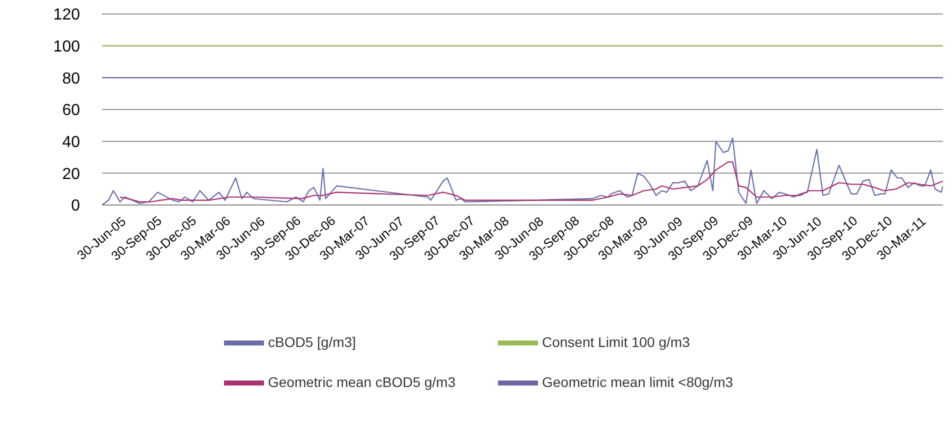  Describe the element at coordinates (616, 342) in the screenshot. I see `legend-label: Consent Limit 100 g/m3` at that location.